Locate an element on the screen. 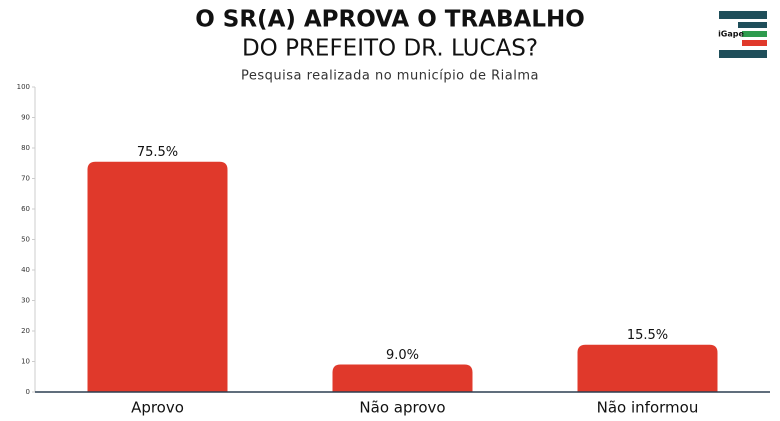 Image resolution: width=780 pixels, height=421 pixels. value-label: 75.5% is located at coordinates (157, 152).